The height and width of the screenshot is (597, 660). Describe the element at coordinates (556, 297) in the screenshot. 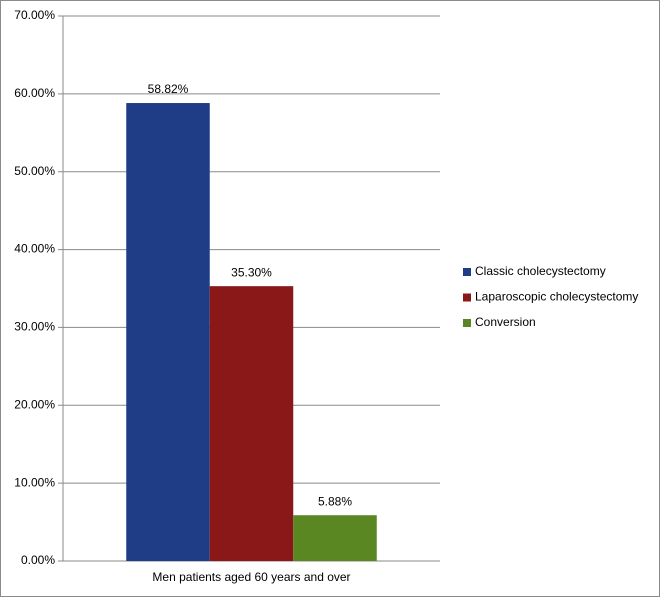

I see `legend-label: Laparoscopic cholecystectomy` at that location.